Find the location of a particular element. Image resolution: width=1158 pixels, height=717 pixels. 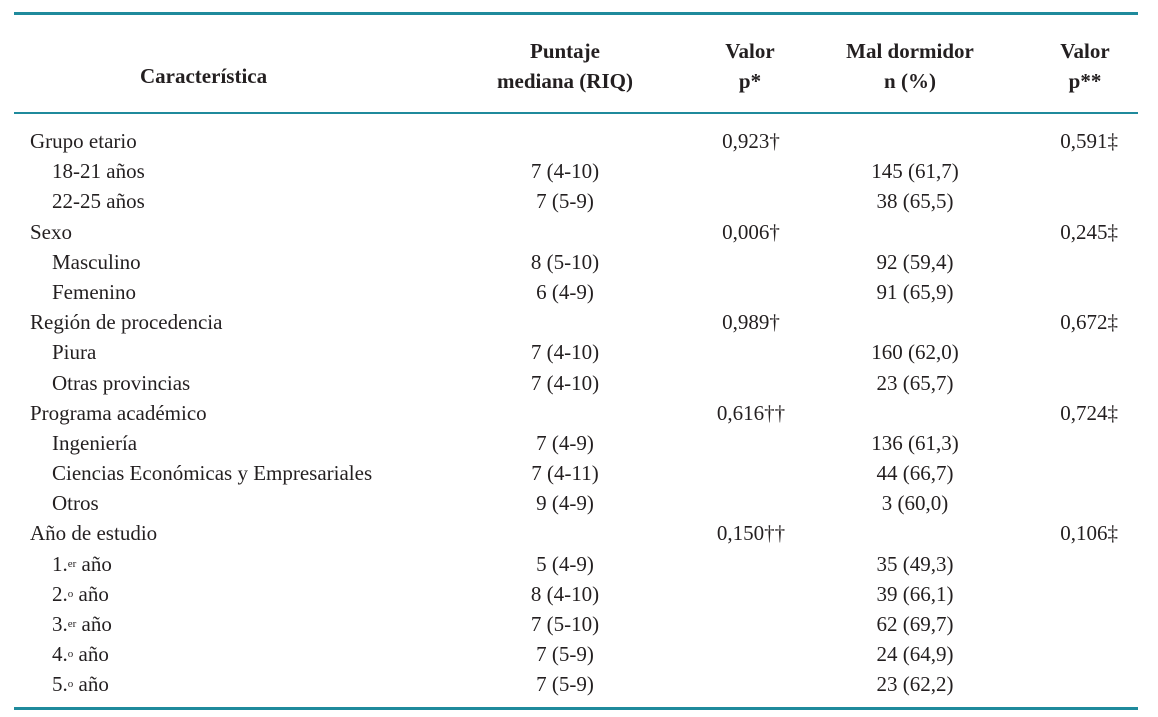

puntaje-cell: 7 (4-11) is located at coordinates (565, 473).